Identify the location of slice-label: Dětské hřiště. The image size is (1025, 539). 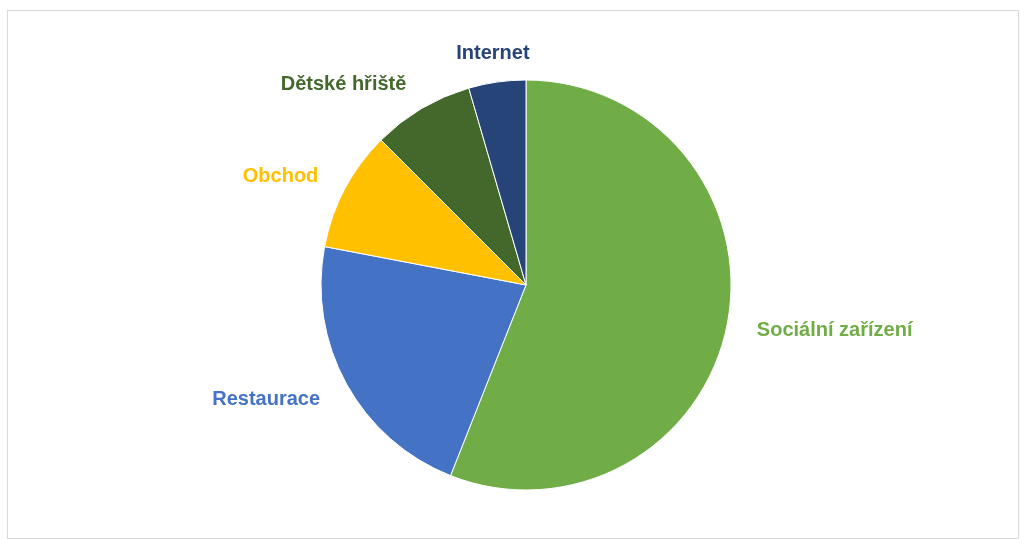
(343, 82).